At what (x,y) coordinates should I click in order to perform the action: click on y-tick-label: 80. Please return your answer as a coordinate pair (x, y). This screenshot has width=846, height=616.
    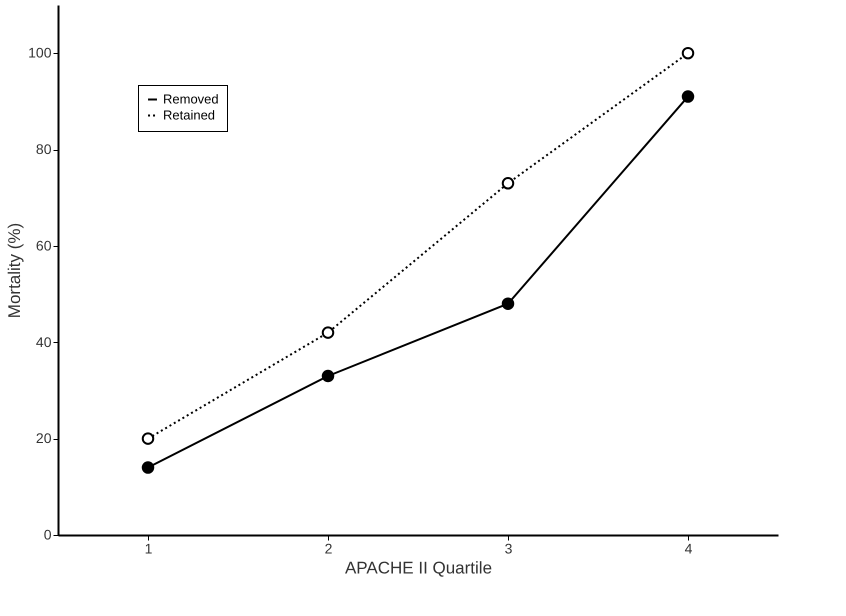
    Looking at the image, I should click on (44, 149).